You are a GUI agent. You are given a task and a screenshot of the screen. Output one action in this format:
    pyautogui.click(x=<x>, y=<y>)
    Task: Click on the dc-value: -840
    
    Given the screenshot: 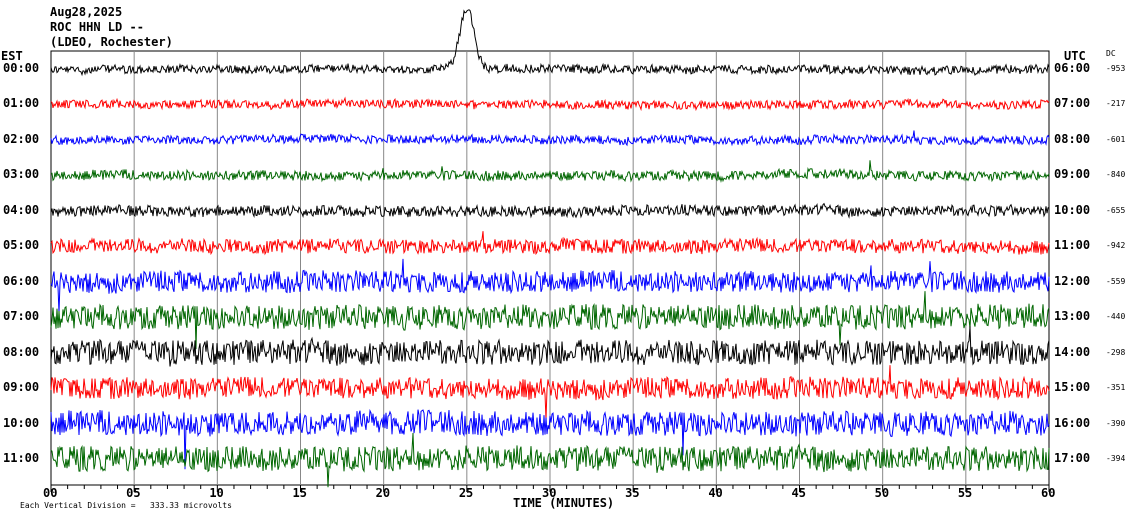 What is the action you would take?
    pyautogui.click(x=1116, y=175)
    